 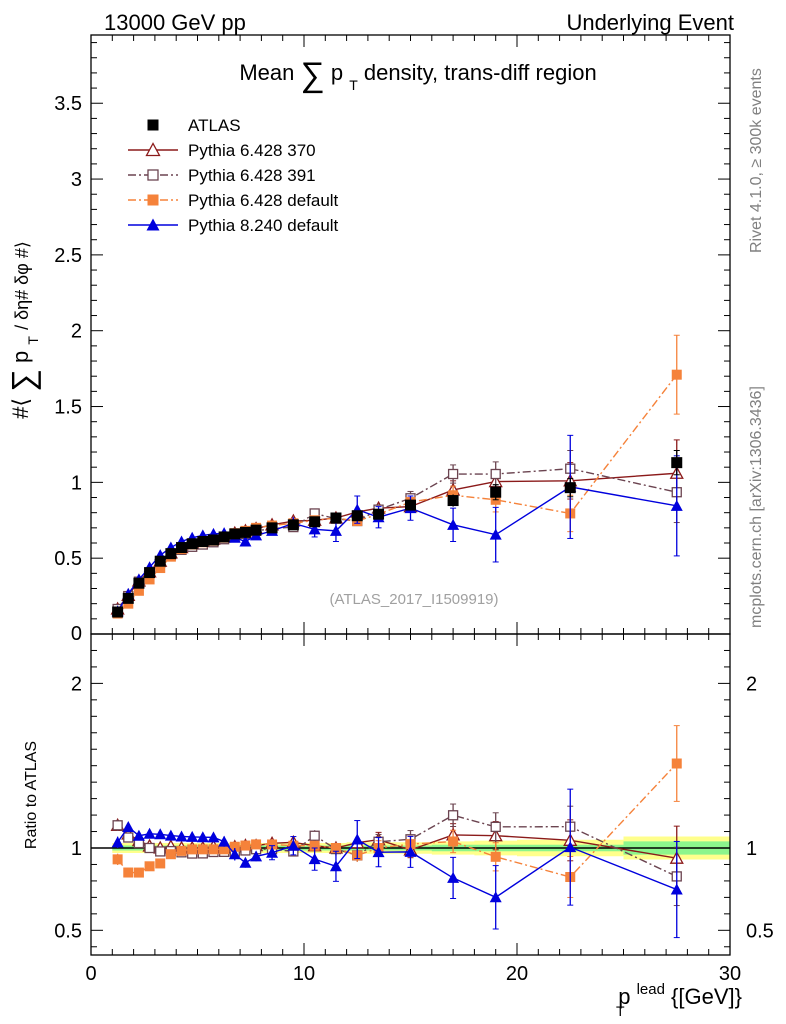 What do you see at coordinates (312, 75) in the screenshot?
I see `title-sum-symbol: ∑` at bounding box center [312, 75].